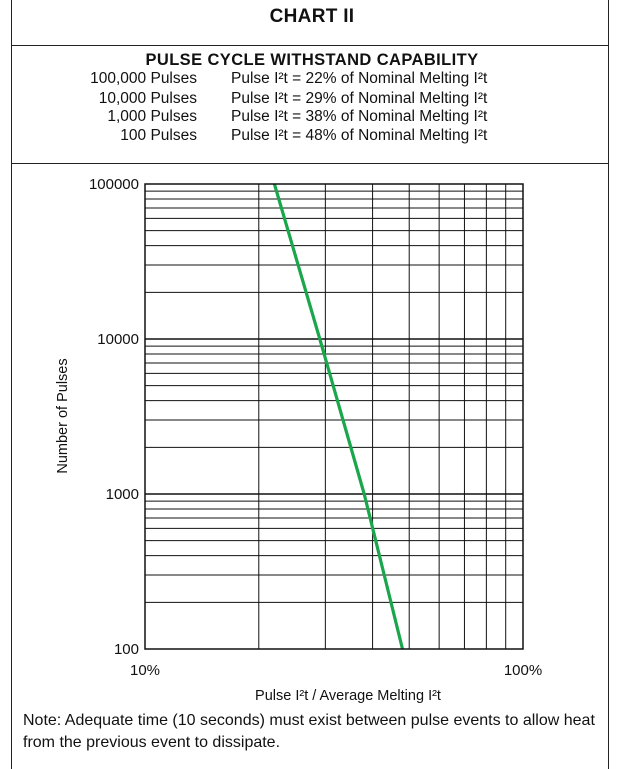  I want to click on pulse-description: Pulse I²t = 29% of Nominal Melting I²t, so click(359, 98).